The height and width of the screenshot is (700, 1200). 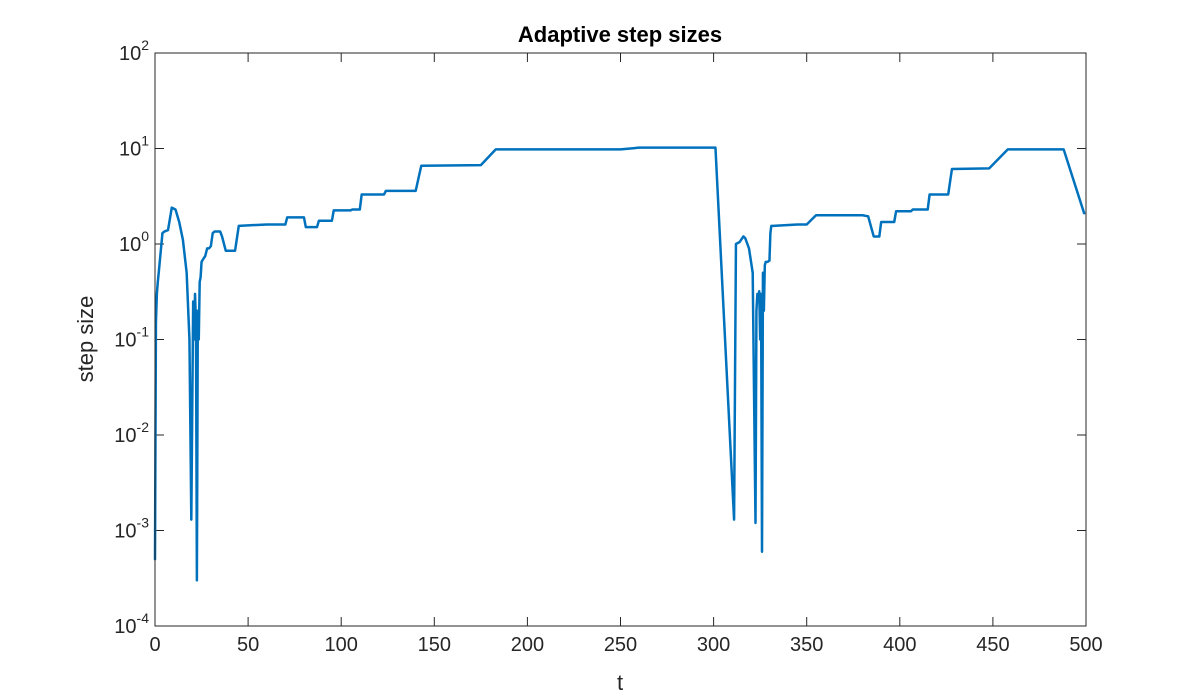 I want to click on y-tick-label-exponent: 2, so click(x=145, y=45).